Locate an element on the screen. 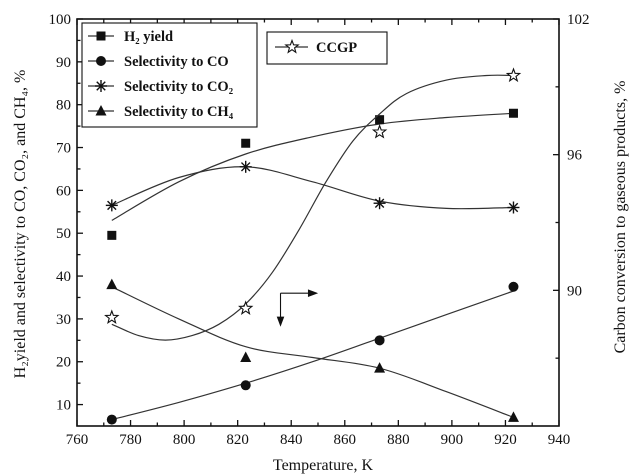  right-y-tick-label: 102 is located at coordinates (578, 20).